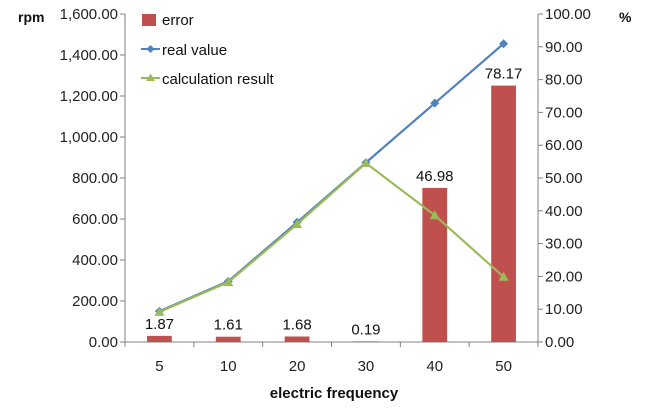  What do you see at coordinates (331, 358) in the screenshot?
I see `x-axis-ticks: 5 10 20 30 40 50` at bounding box center [331, 358].